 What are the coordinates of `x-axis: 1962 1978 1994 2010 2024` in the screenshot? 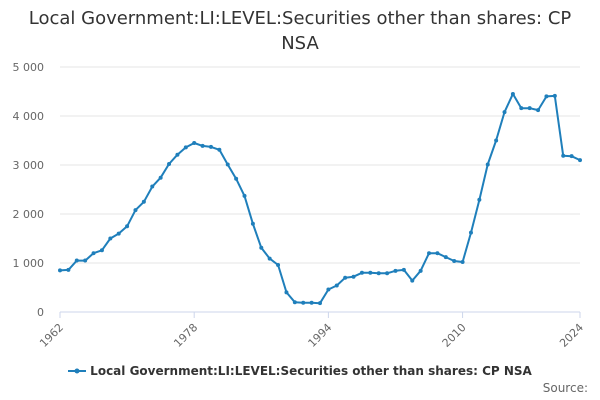 It's located at (311, 331).